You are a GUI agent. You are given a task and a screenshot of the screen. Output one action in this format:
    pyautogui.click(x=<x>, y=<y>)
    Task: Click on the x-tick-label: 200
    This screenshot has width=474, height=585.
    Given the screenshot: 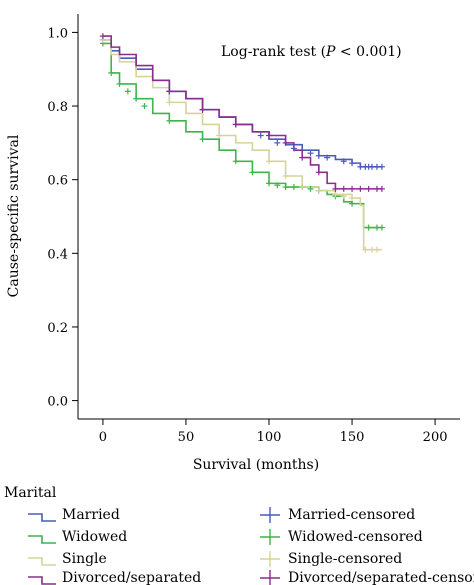 What is the action you would take?
    pyautogui.click(x=435, y=437)
    